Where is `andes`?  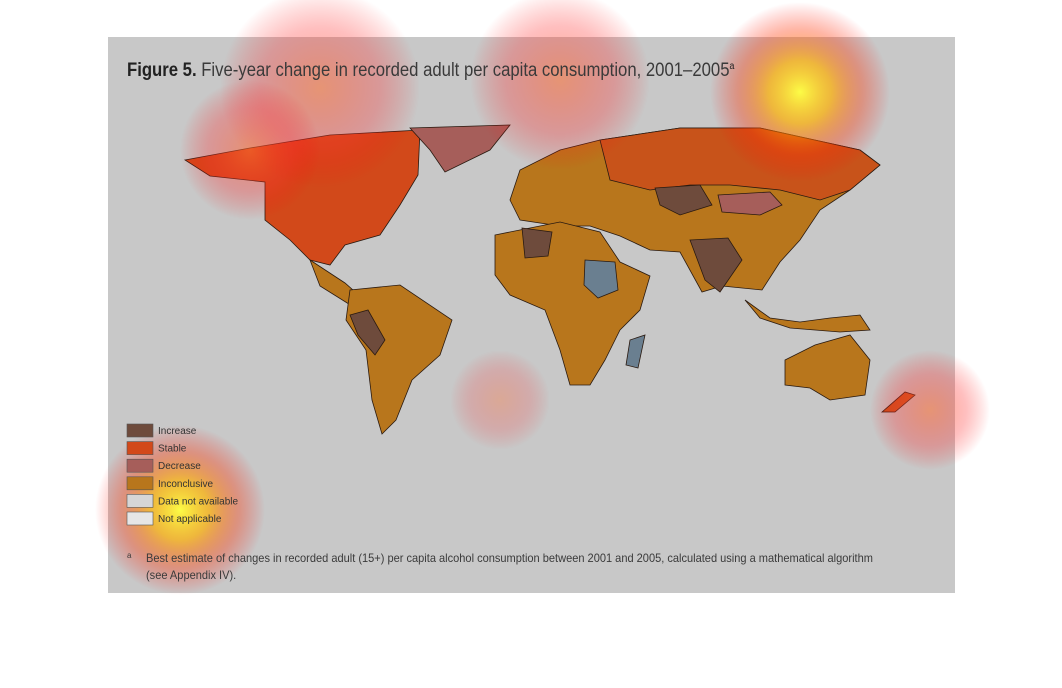
andes is located at coordinates (367, 332).